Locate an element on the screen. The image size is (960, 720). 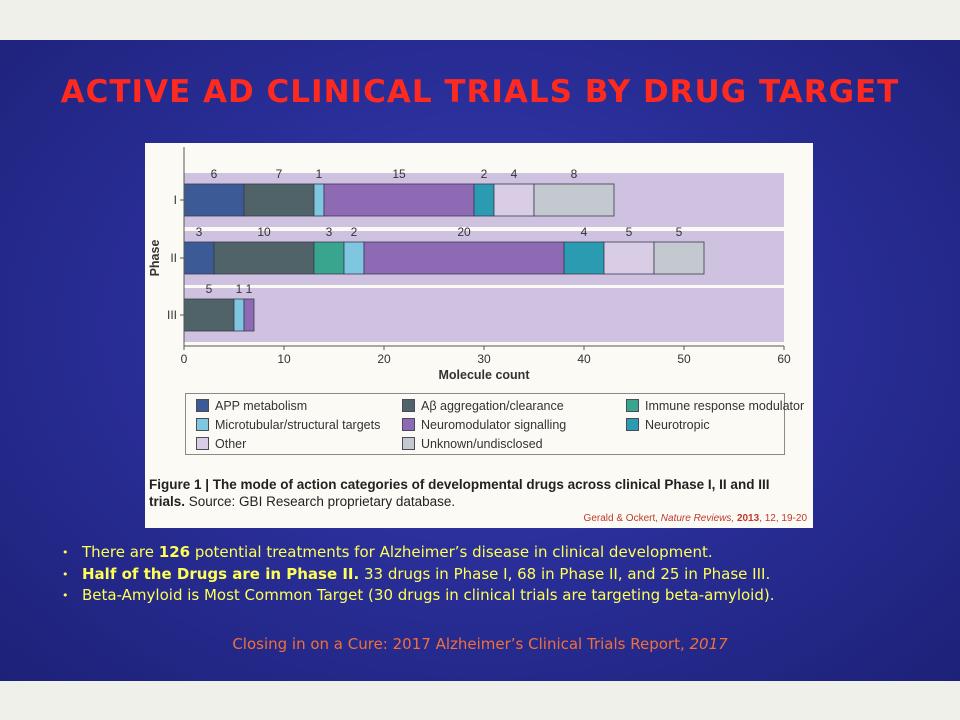
legend-item: Aβ aggregation/clearance is located at coordinates (483, 406).